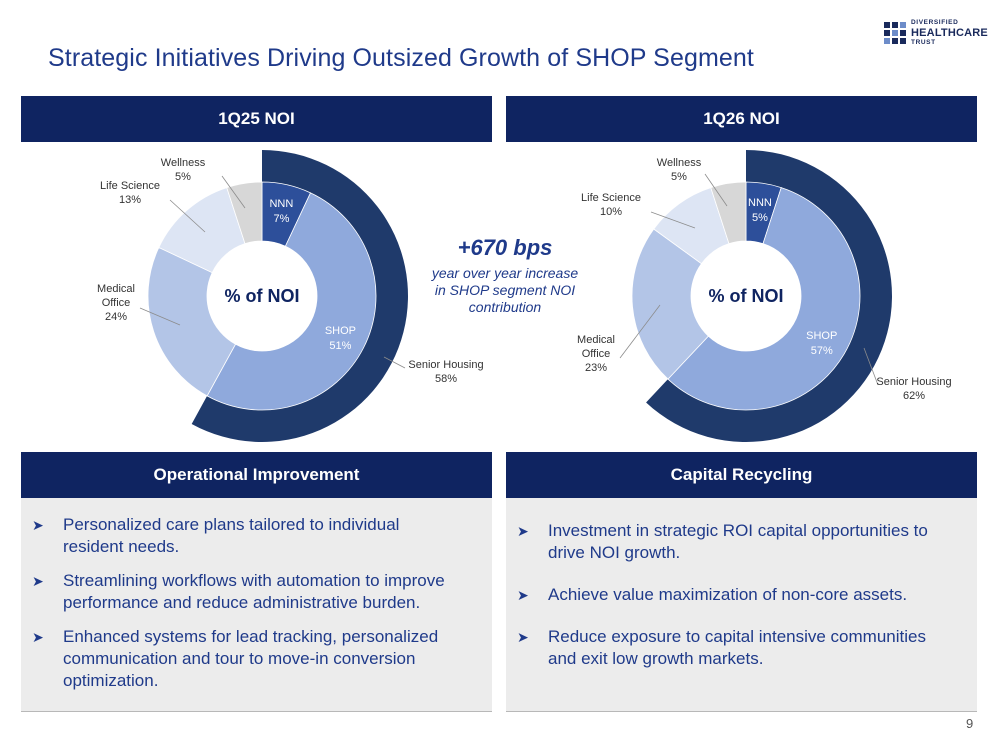 This screenshot has width=999, height=750. Describe the element at coordinates (923, 42) in the screenshot. I see `logo-line3: TRUST` at that location.